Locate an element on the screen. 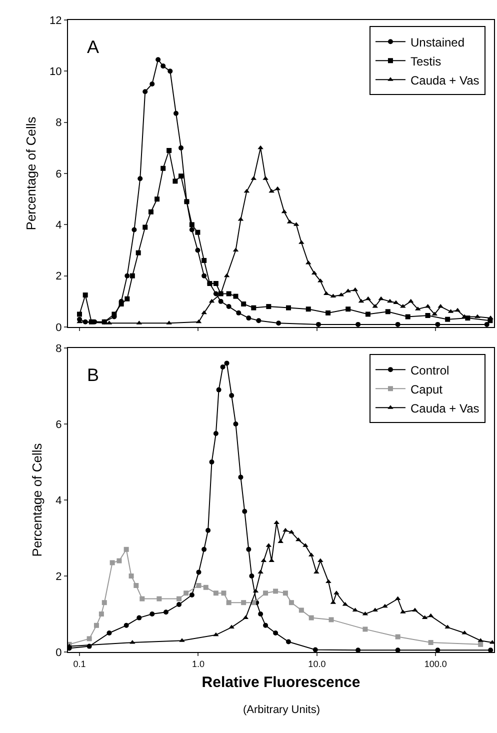 This screenshot has width=497, height=733. x-tick-label: 1.0 is located at coordinates (198, 663).